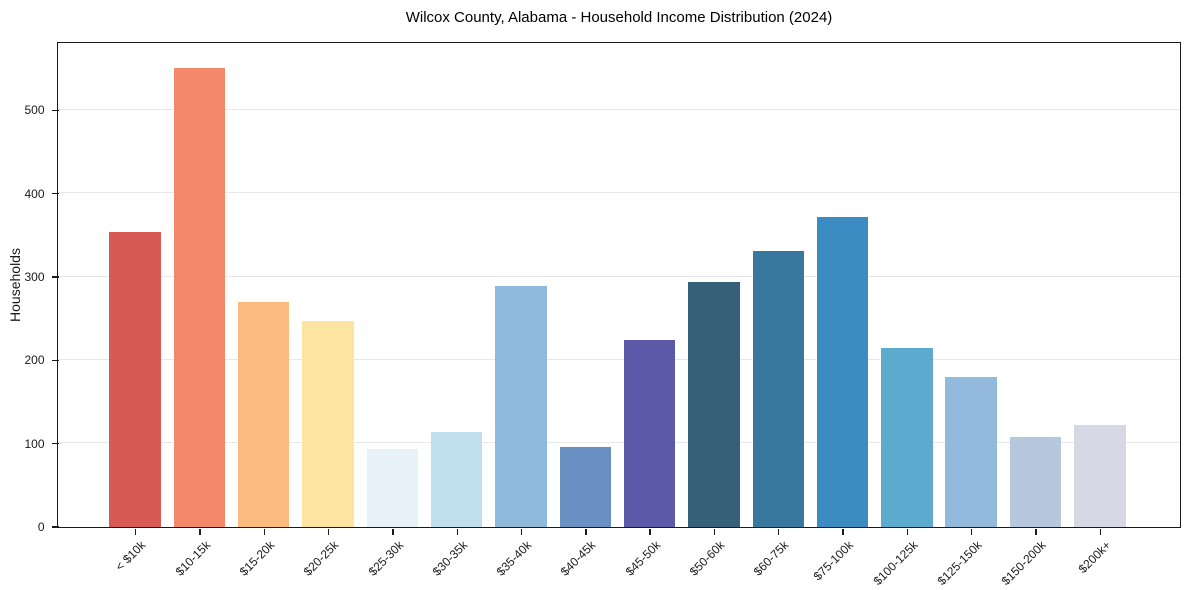  I want to click on x-tick-label-$25-30k: $25-30k, so click(385, 558).